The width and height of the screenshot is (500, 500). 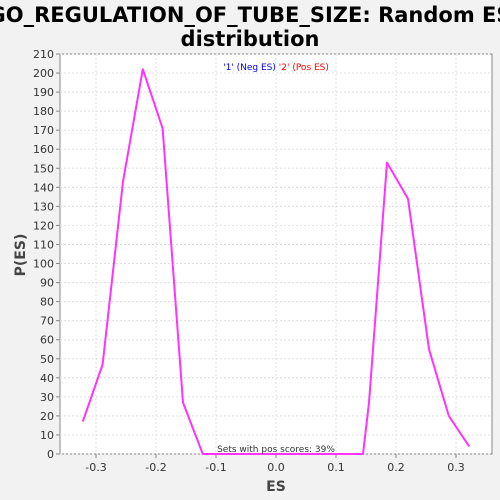 What do you see at coordinates (43, 73) in the screenshot?
I see `y-tick-label: 200` at bounding box center [43, 73].